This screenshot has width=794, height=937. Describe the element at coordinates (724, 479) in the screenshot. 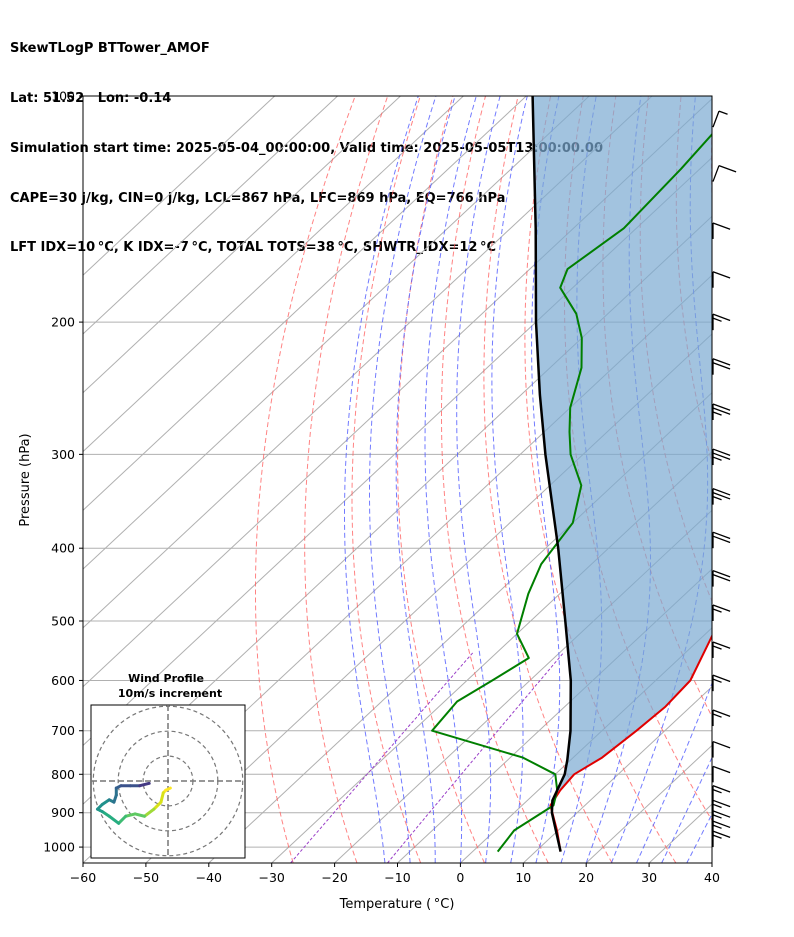

I see `wind-barbs` at that location.